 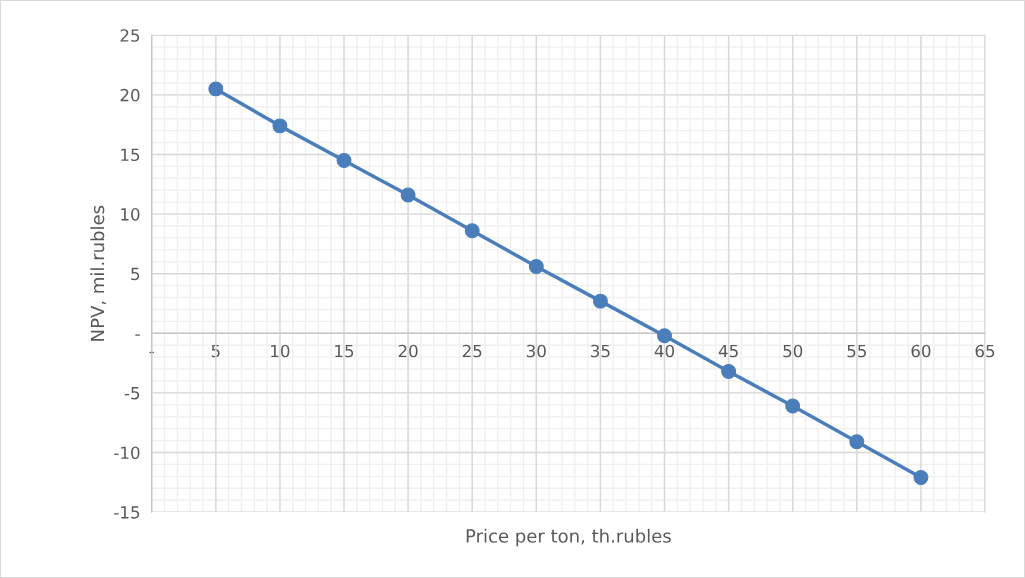 I want to click on y-tick-label: 5, so click(x=135, y=274).